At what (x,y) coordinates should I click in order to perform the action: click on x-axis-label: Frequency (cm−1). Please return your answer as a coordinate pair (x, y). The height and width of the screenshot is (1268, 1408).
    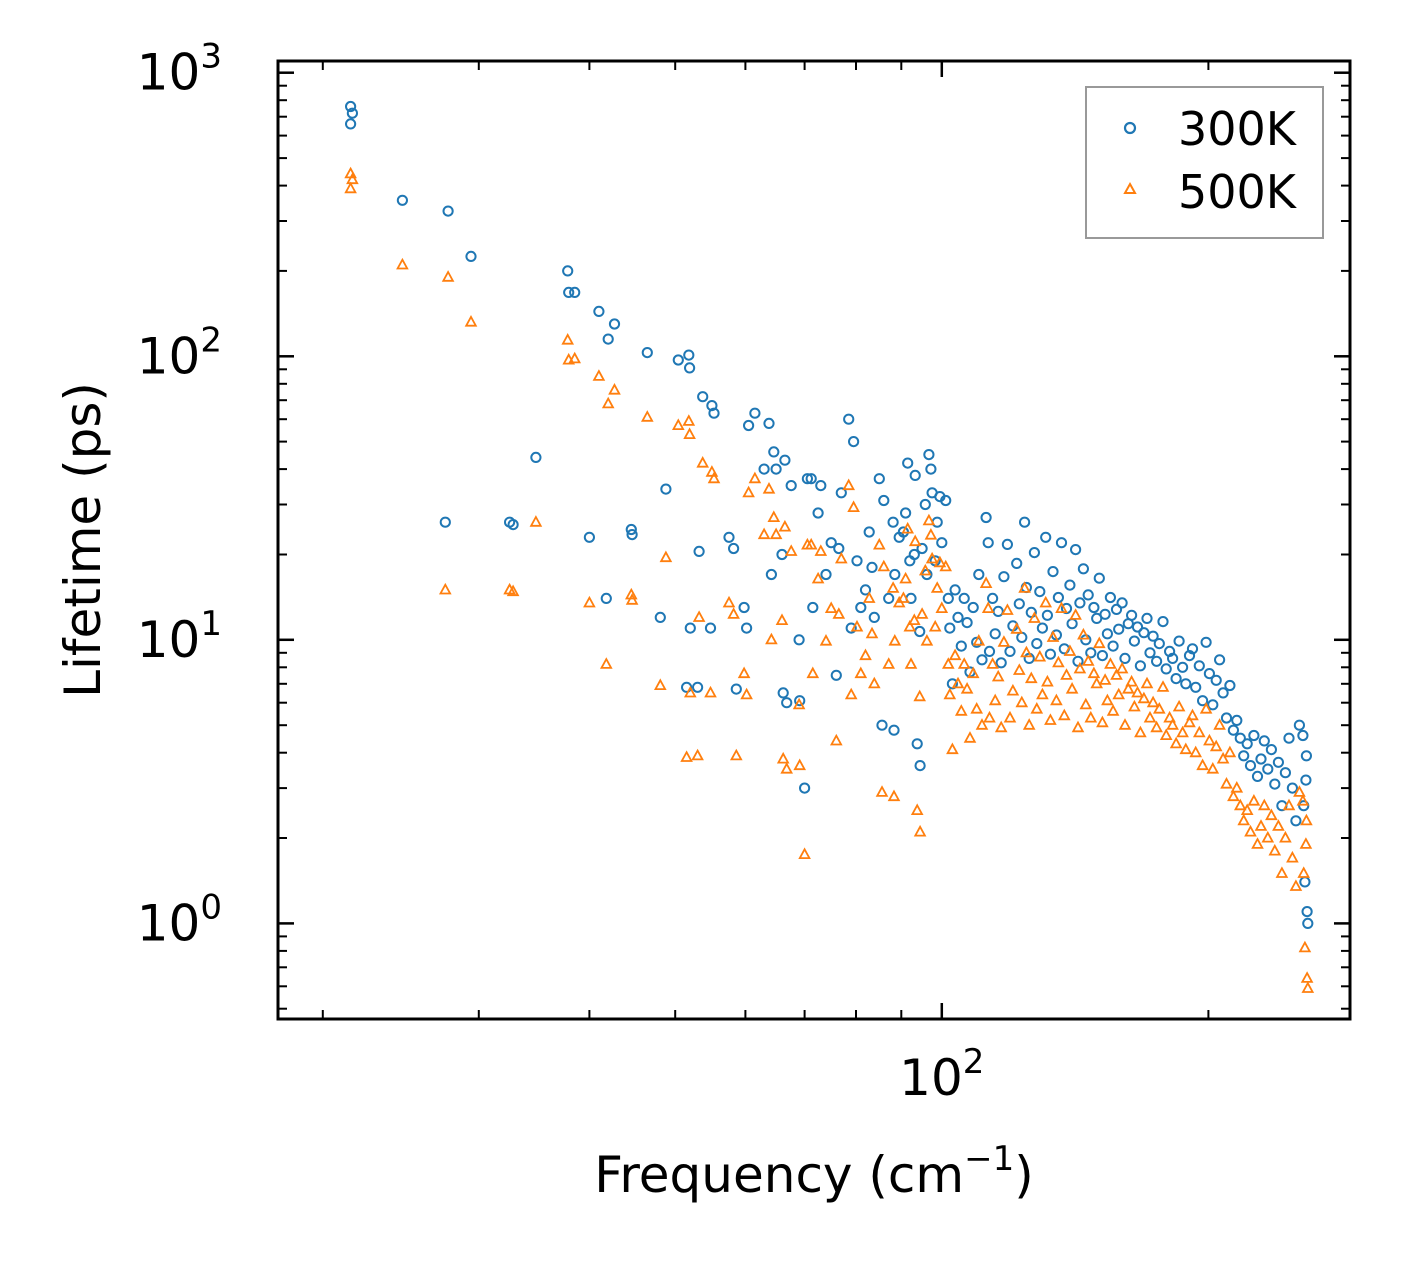
    Looking at the image, I should click on (814, 1171).